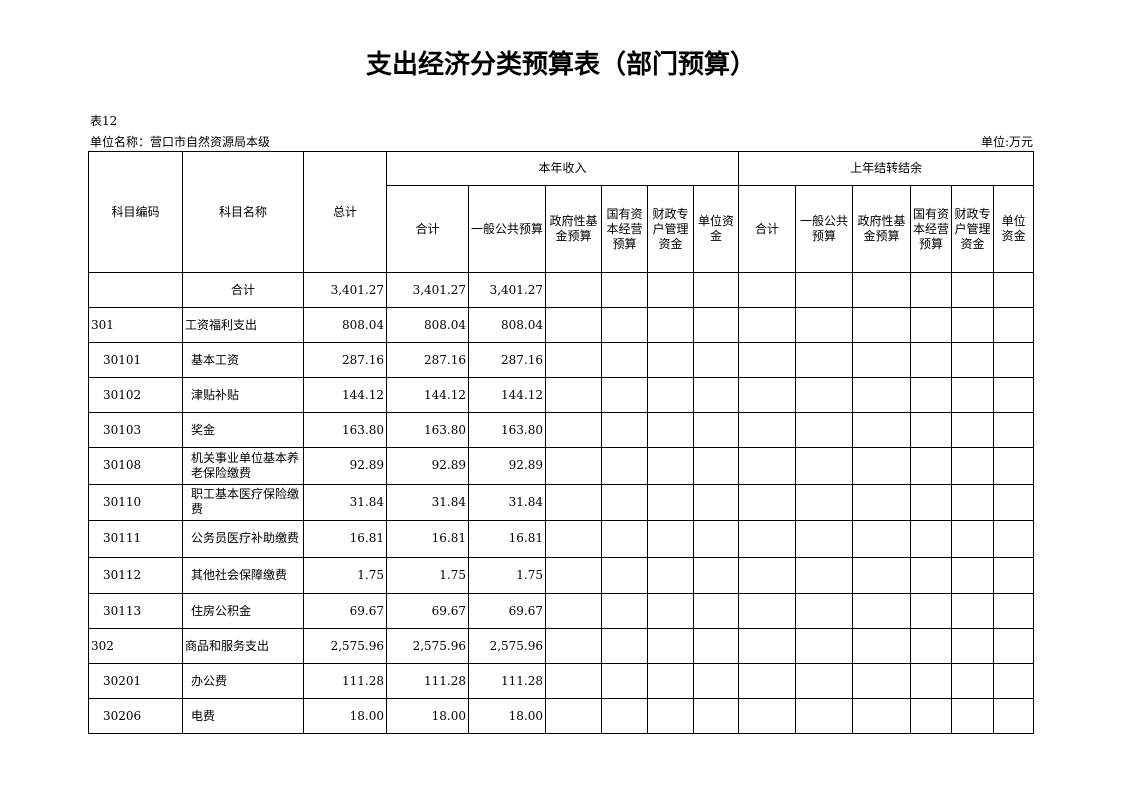 The image size is (1122, 793). Describe the element at coordinates (243, 681) in the screenshot. I see `row-name: 办公费` at that location.